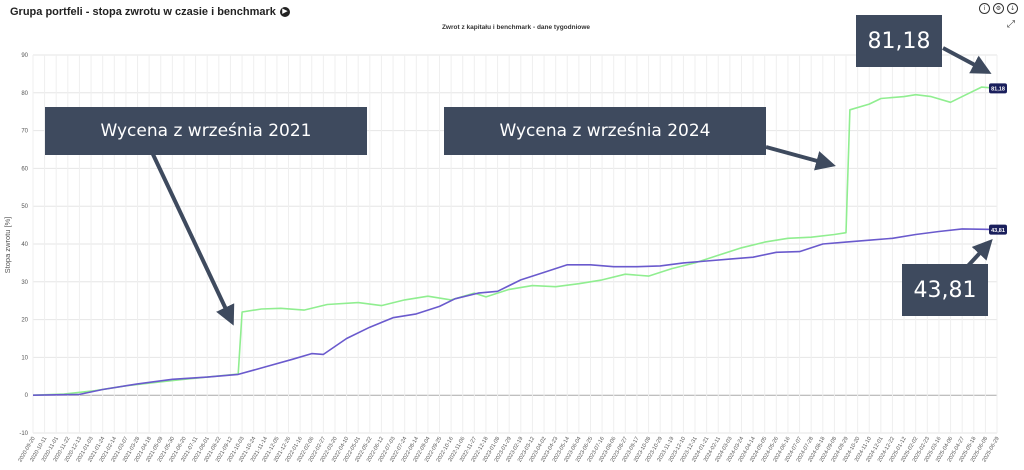  I want to click on callout-end-portfolio: 81,18, so click(899, 41).